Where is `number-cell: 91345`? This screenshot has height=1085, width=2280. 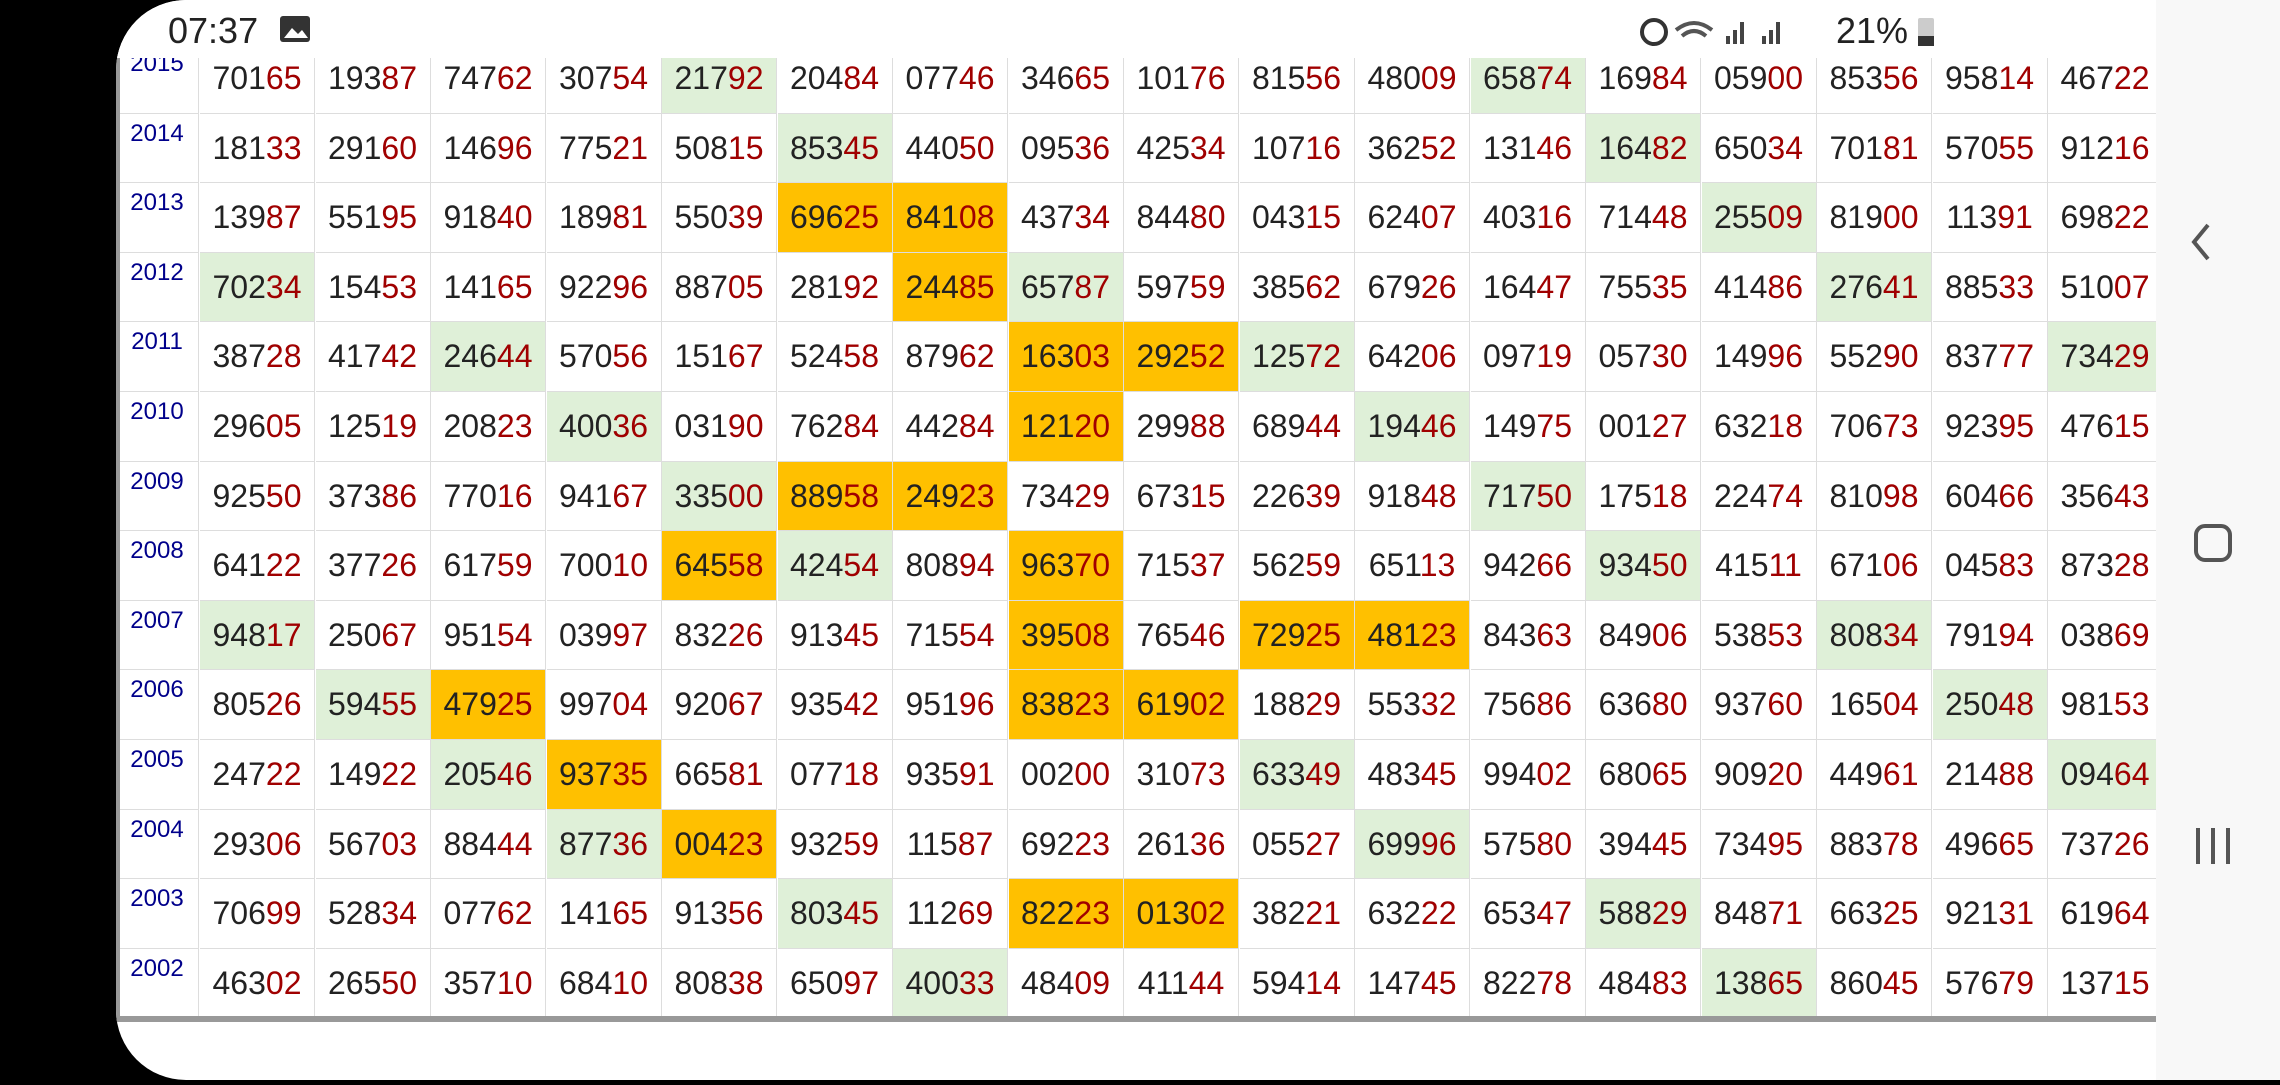
number-cell: 91345 is located at coordinates (835, 635).